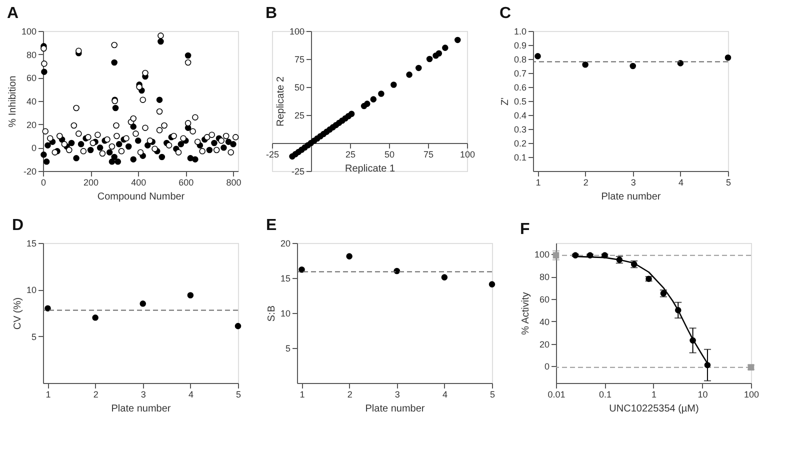 The width and height of the screenshot is (797, 449). I want to click on x-tick-label: 0.01, so click(557, 395).